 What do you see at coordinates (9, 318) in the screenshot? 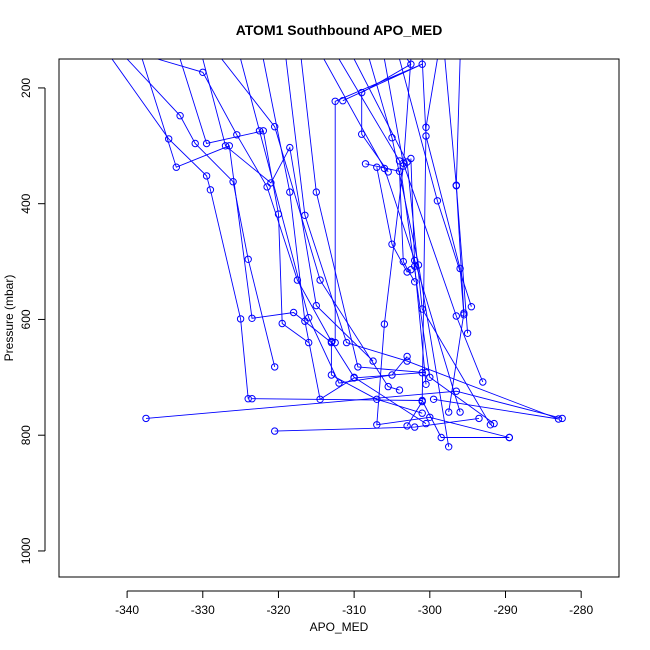
I see `y-axis-label: Pressure (mbar)` at bounding box center [9, 318].